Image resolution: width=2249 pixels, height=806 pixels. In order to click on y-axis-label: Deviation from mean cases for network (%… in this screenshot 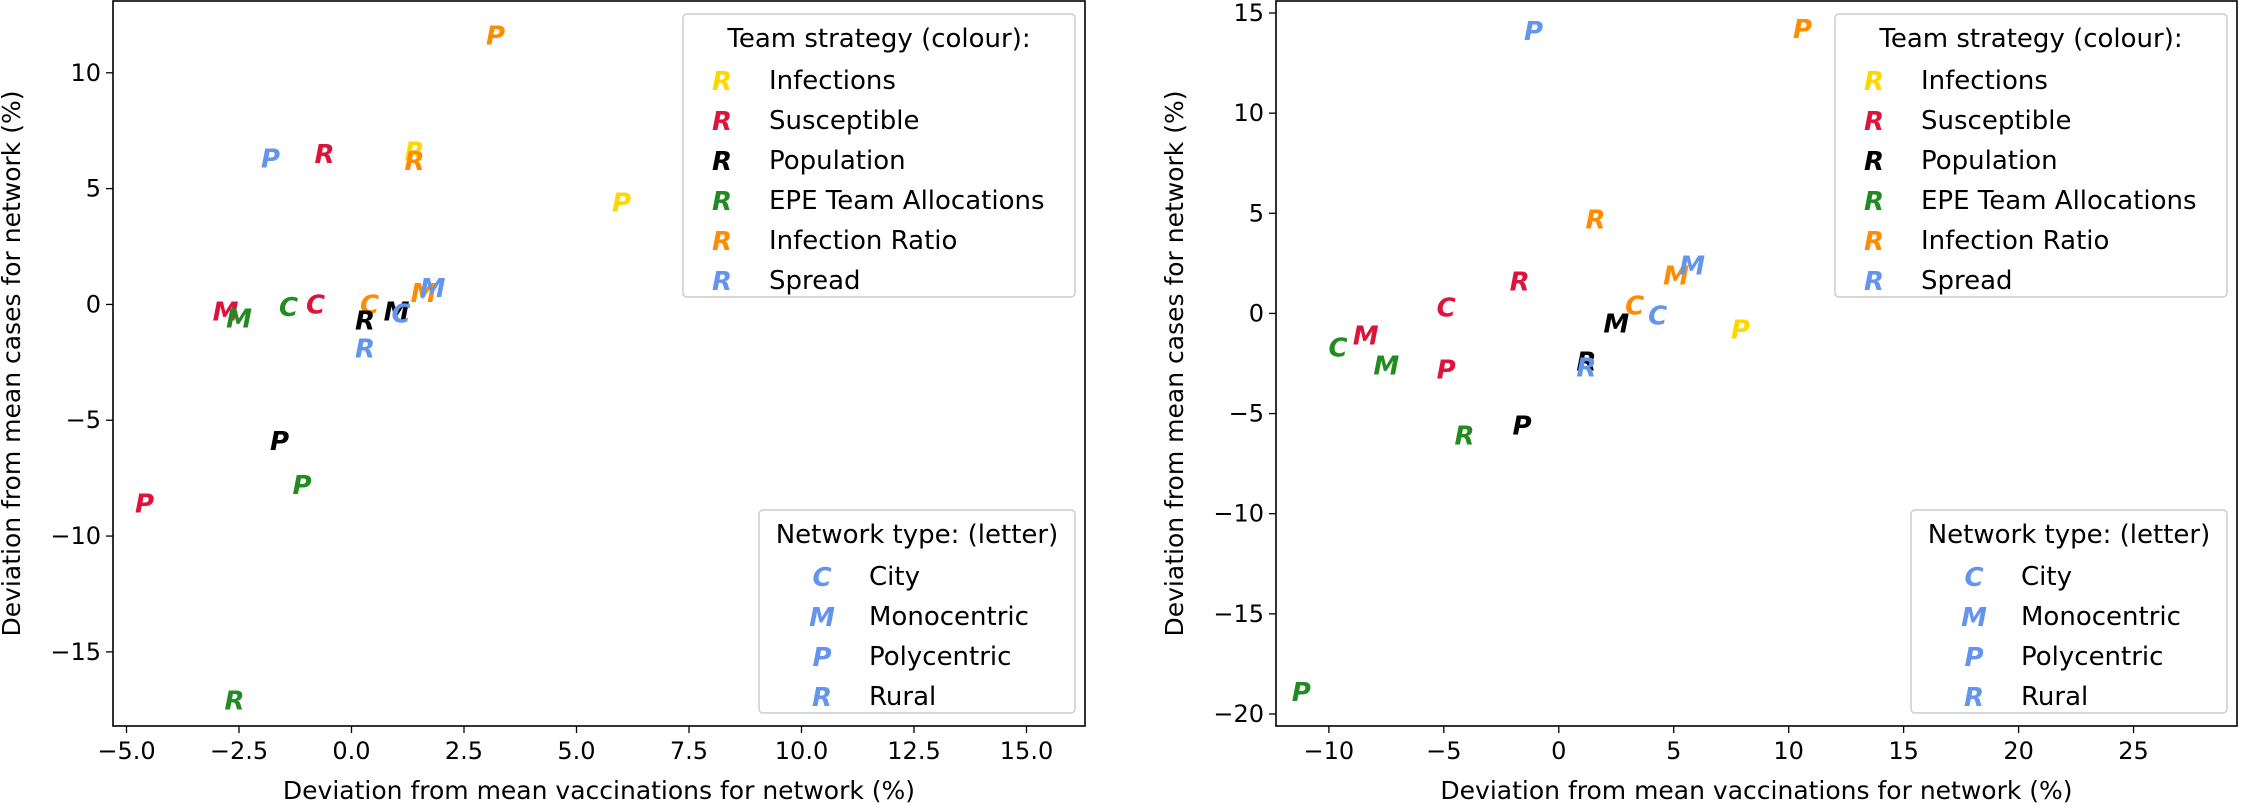, I will do `click(1174, 364)`.